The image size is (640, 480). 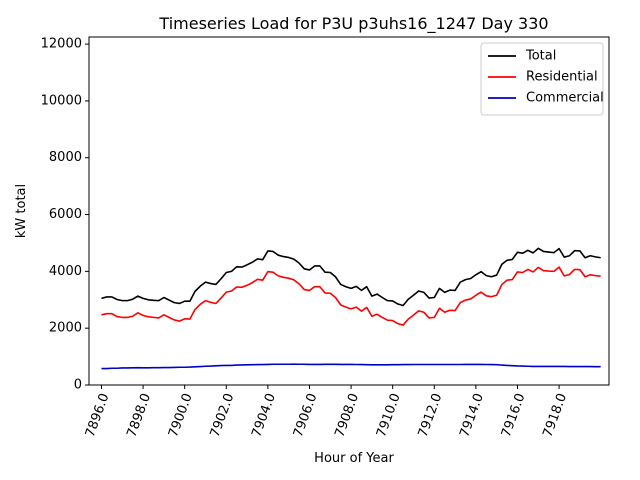 I want to click on legend-label-total: Total, so click(x=540, y=56).